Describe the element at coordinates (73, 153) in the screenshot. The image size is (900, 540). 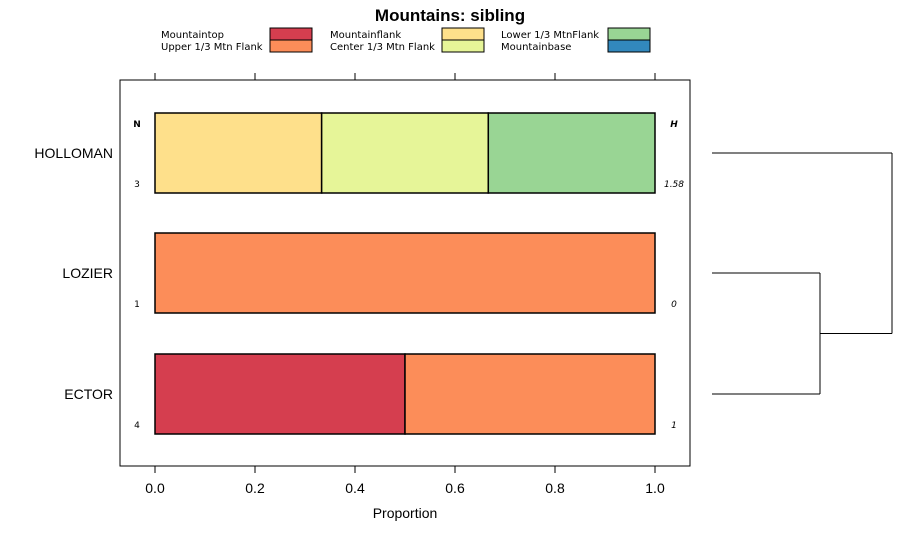
I see `row-label-holloman: HOLLOMAN` at that location.